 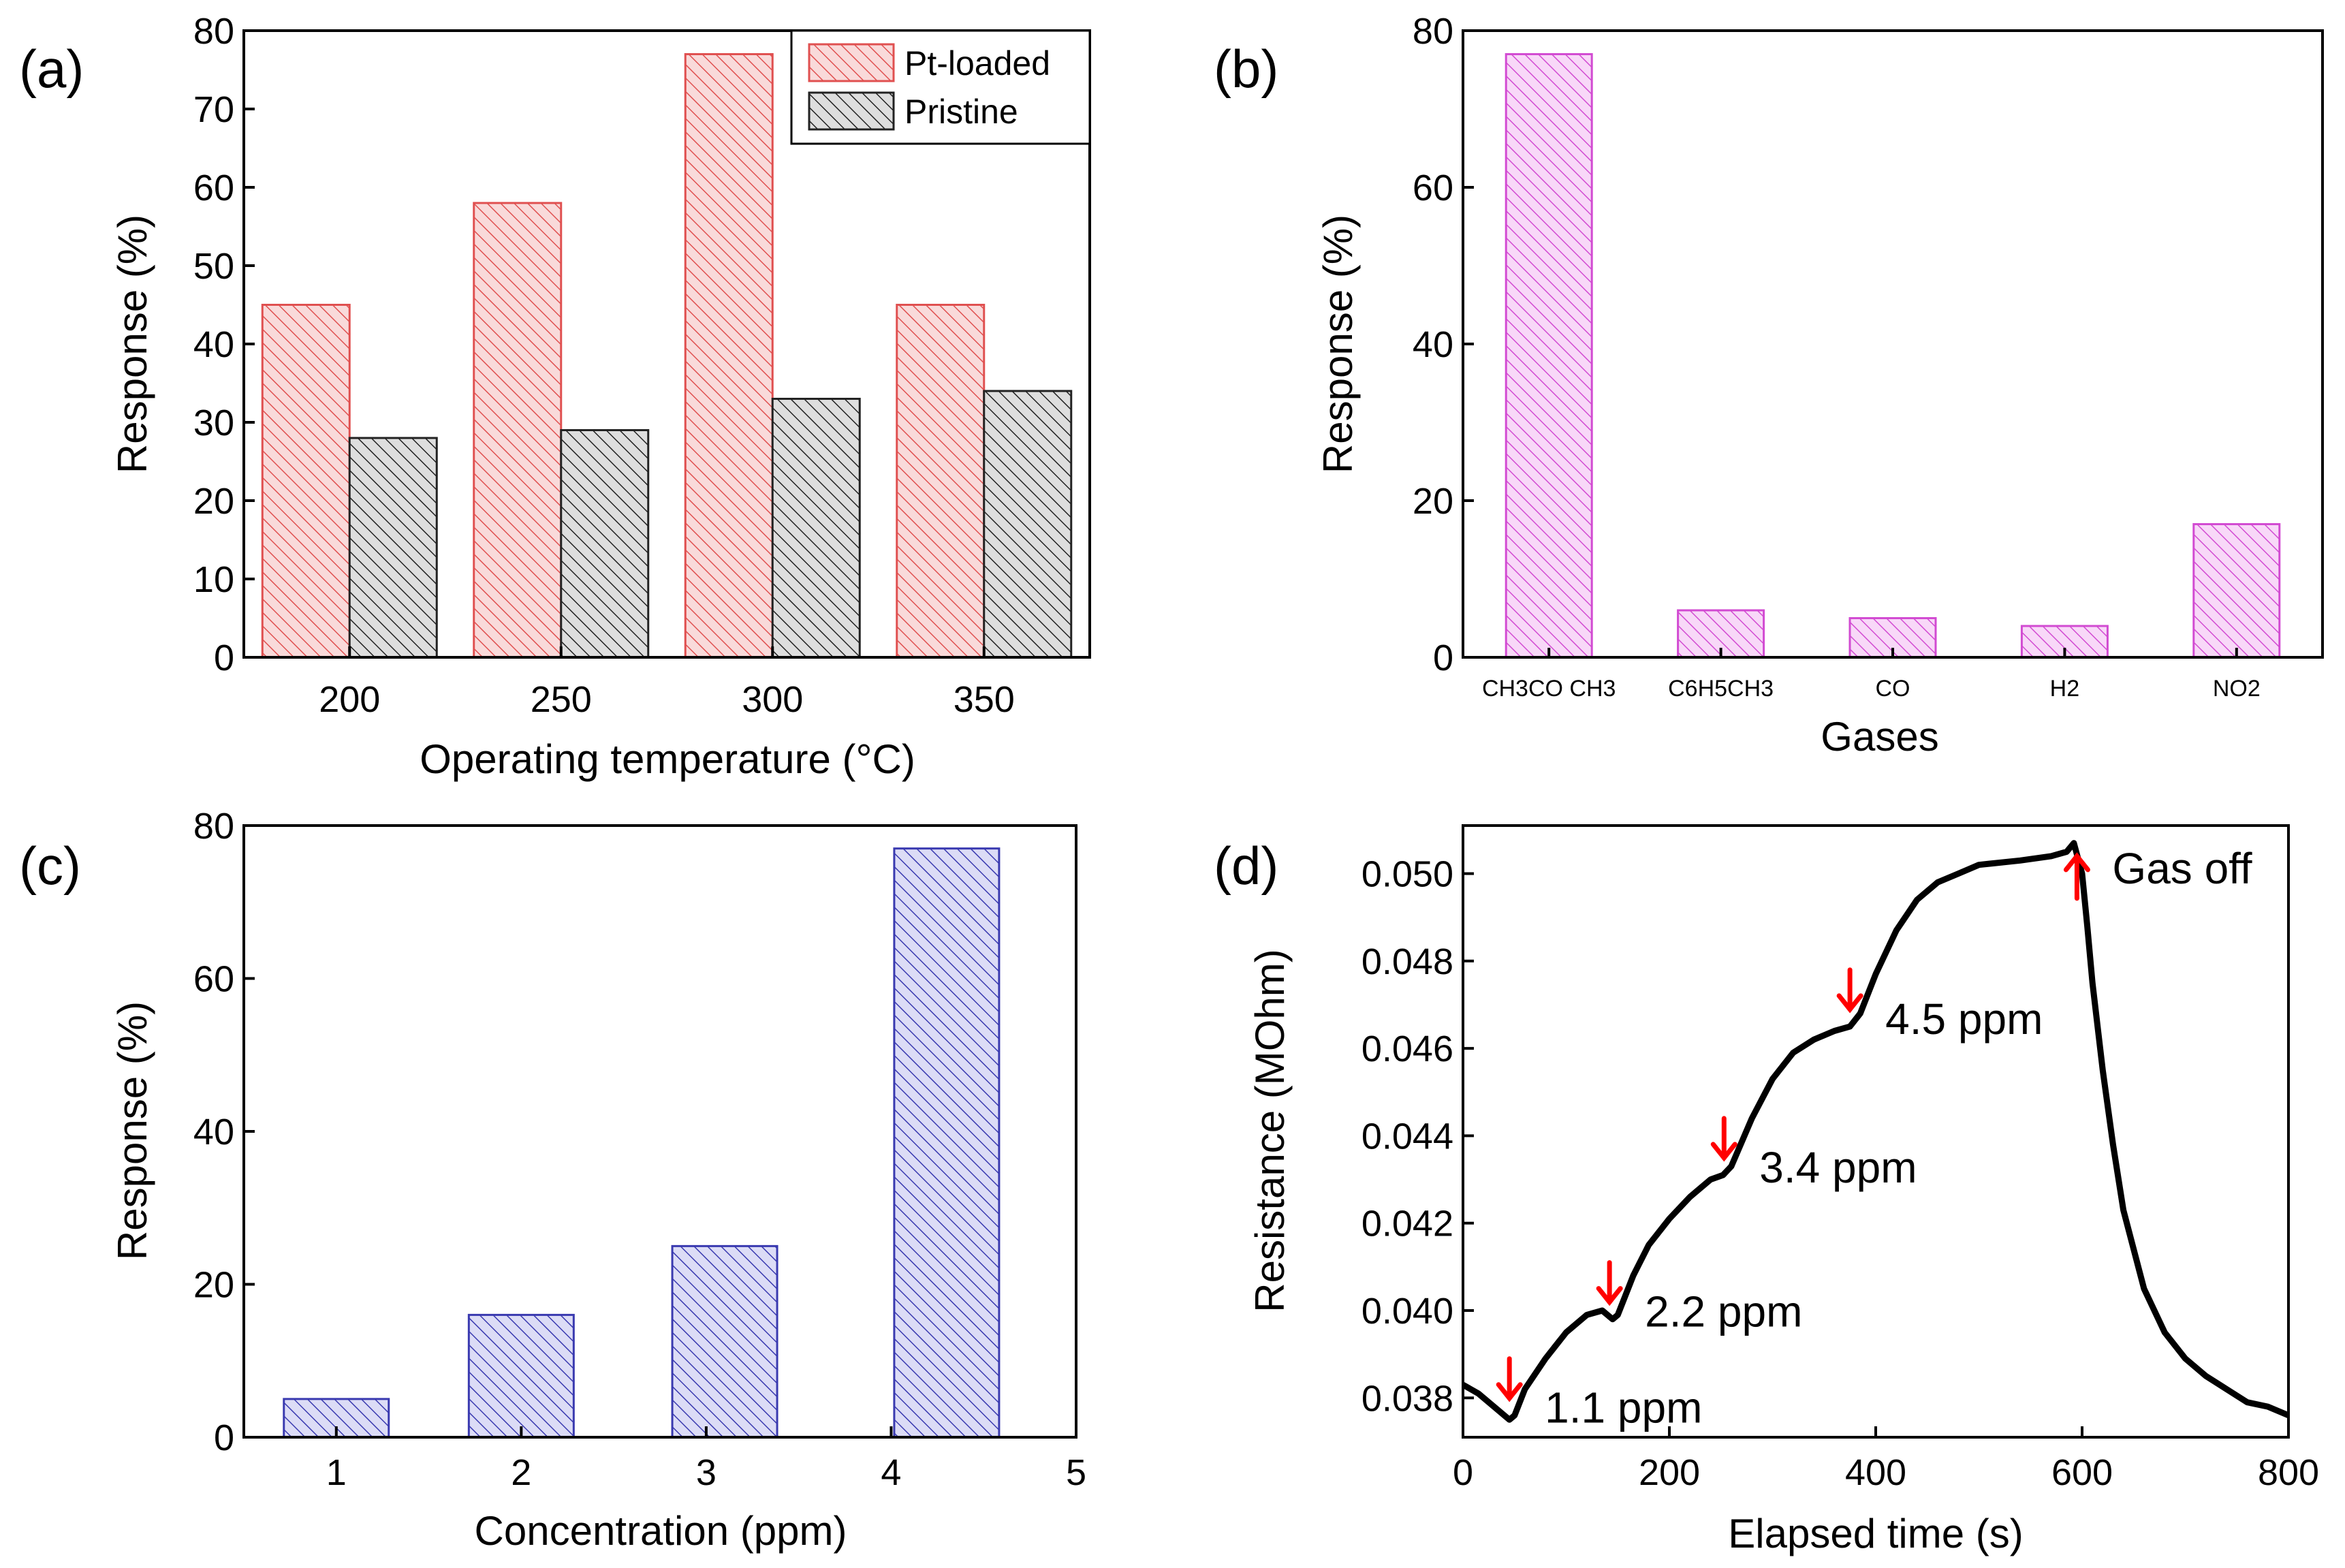 I want to click on panel-label-d: (d), so click(x=1246, y=866).